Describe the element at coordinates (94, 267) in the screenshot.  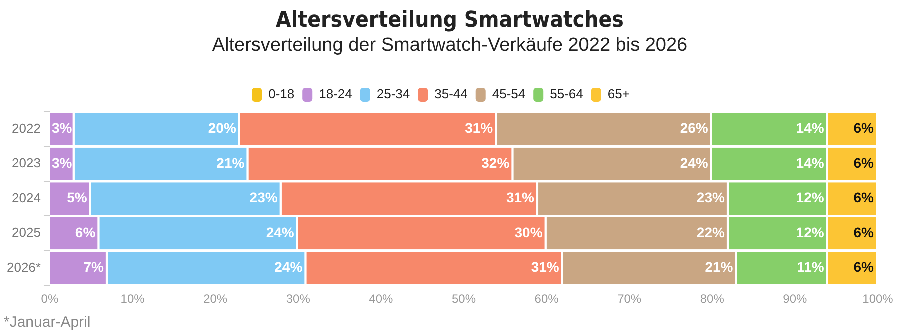
I see `data-label: 7%` at that location.